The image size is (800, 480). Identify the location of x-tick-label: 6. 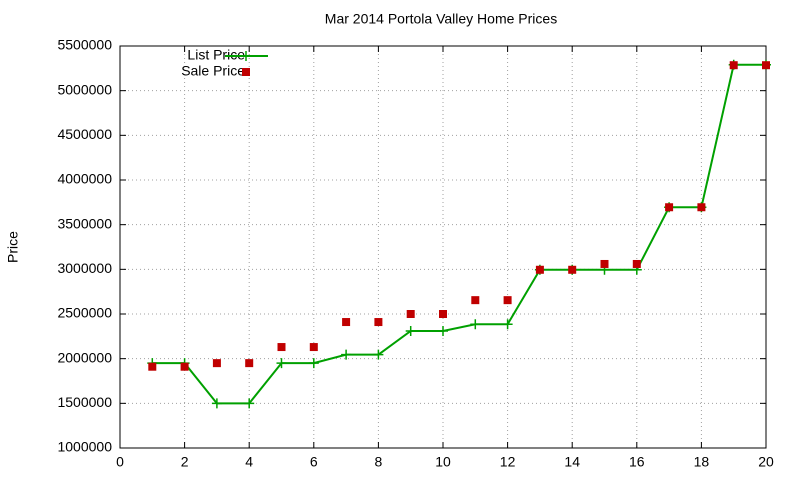
(314, 462).